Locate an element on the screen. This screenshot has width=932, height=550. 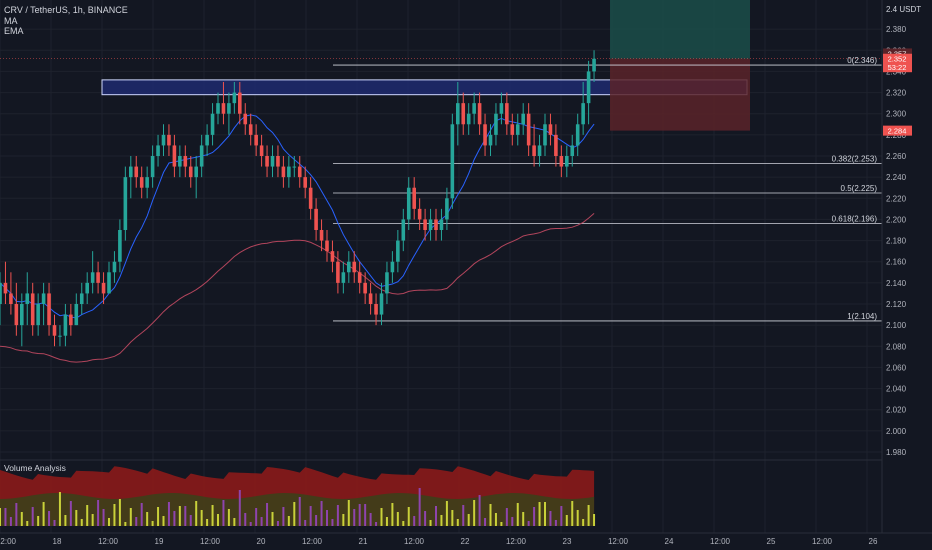
price-tag-text: 53:22 is located at coordinates (897, 67).